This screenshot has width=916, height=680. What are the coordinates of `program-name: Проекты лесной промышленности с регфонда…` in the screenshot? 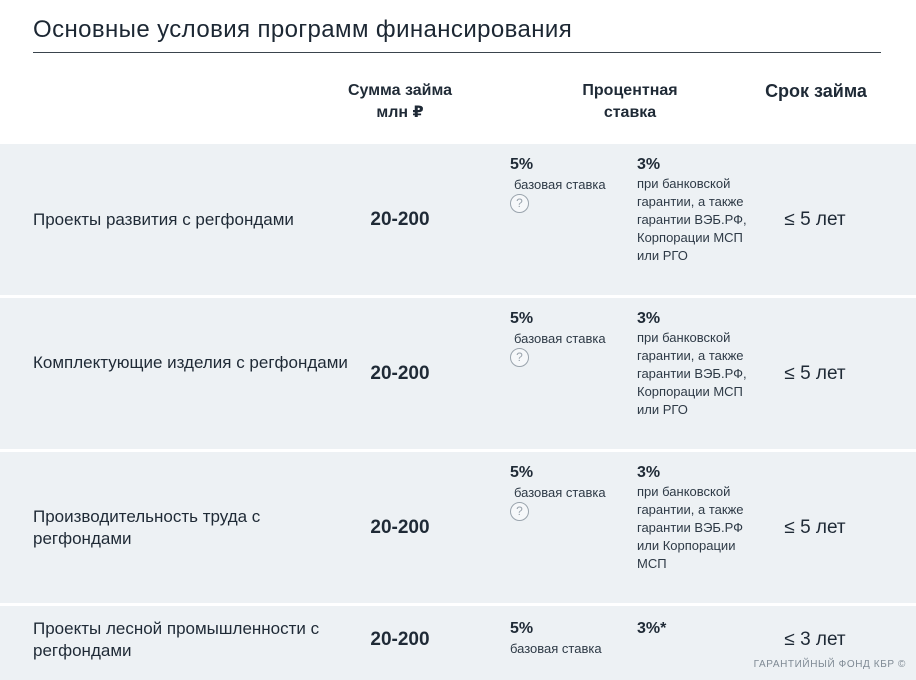 It's located at (176, 639).